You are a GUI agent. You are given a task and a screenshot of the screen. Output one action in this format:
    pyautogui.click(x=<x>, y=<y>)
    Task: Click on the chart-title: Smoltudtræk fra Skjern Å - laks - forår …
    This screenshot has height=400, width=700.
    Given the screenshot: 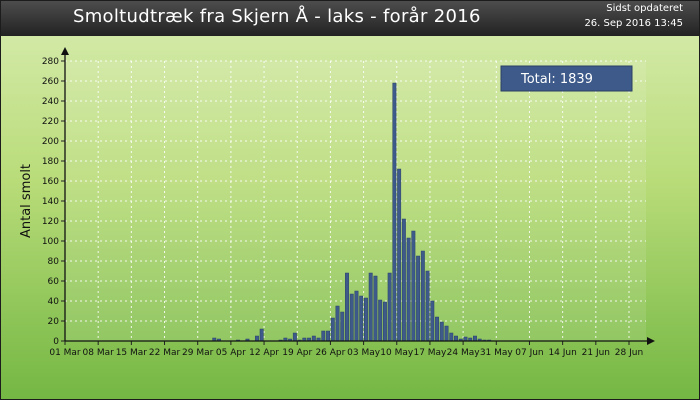 What is the action you would take?
    pyautogui.click(x=277, y=16)
    